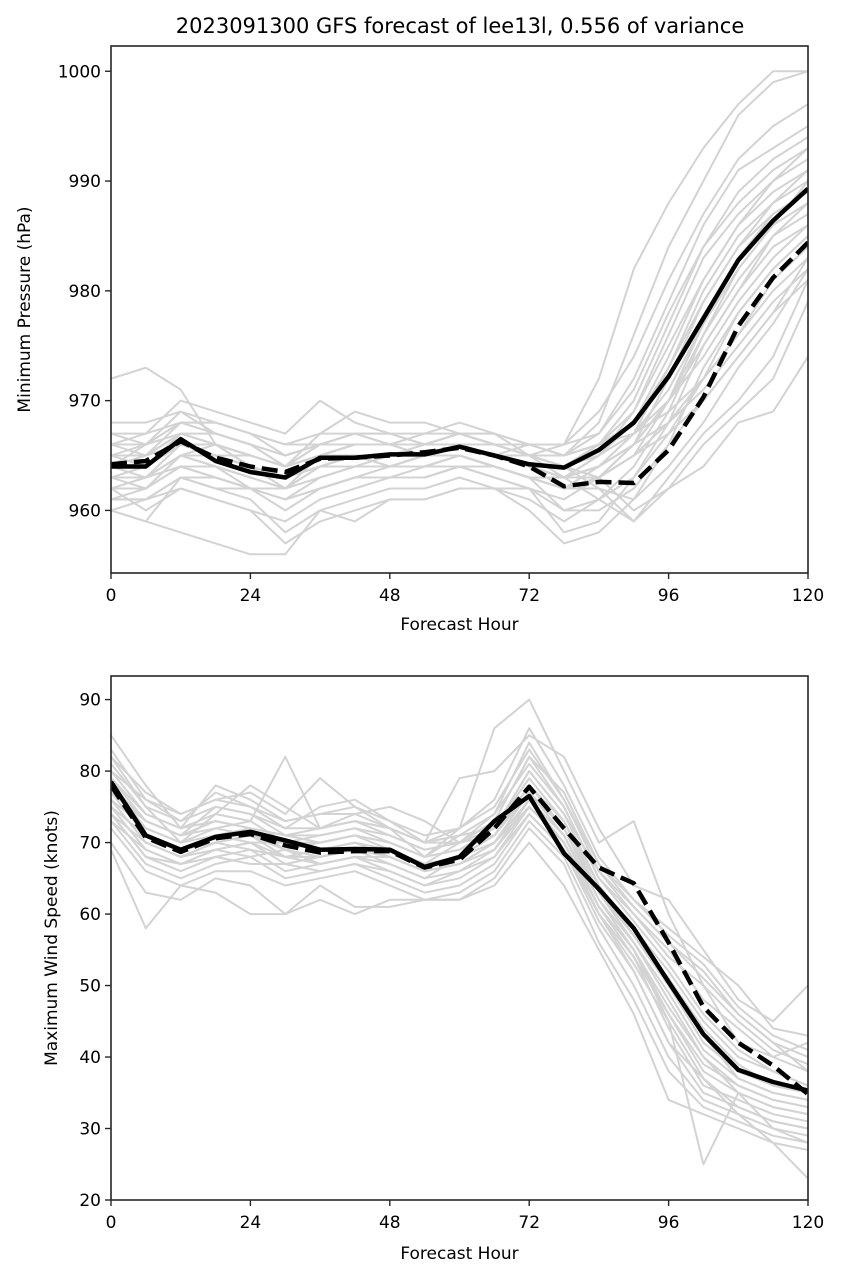  I want to click on pressure-y-ticks: 960 970 980 990 1000, so click(84, 291).